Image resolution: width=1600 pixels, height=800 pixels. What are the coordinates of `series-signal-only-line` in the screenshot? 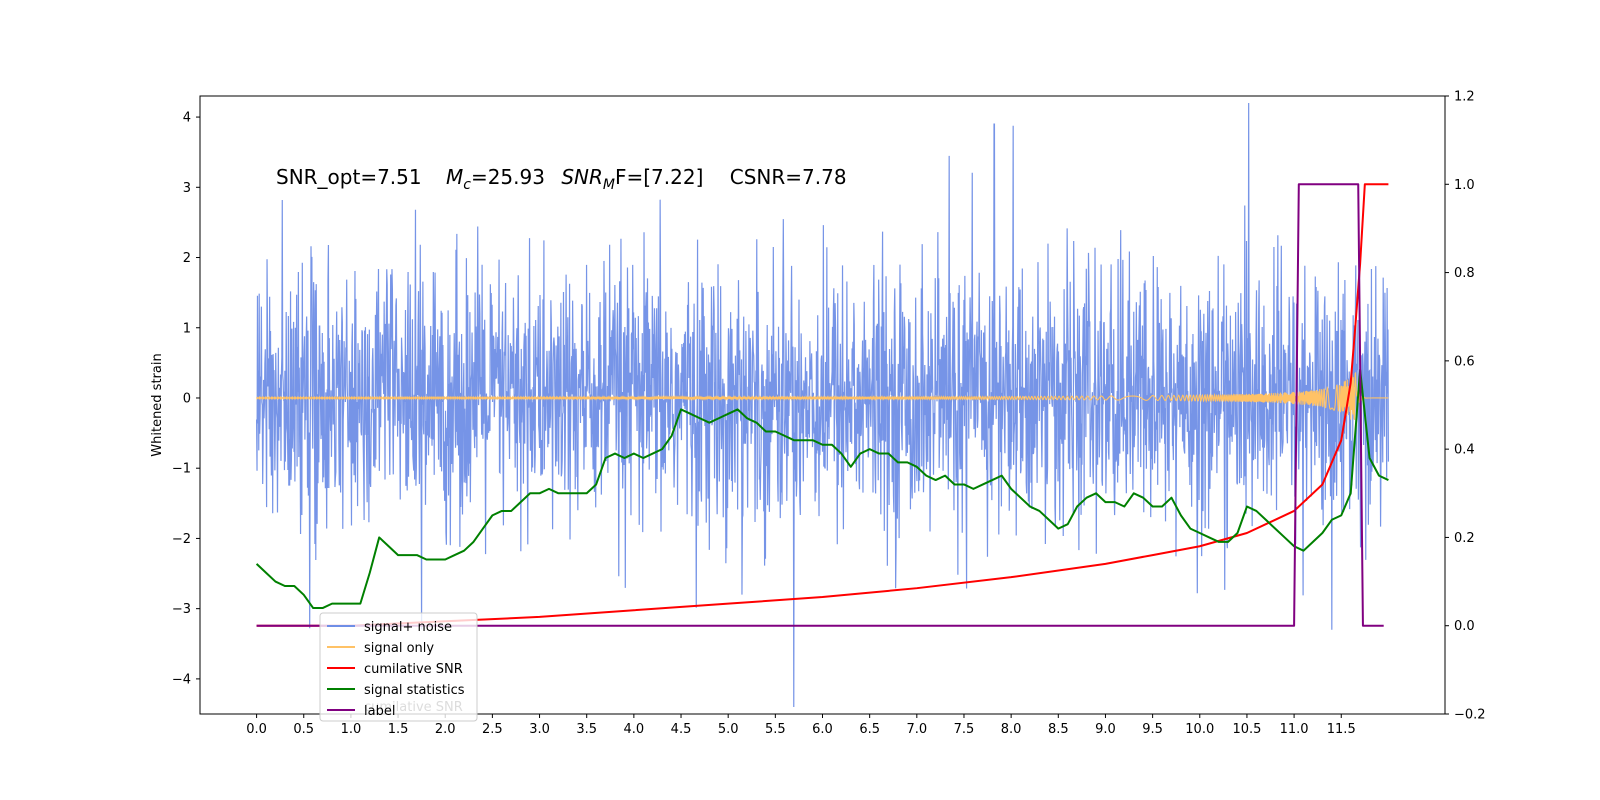 It's located at (822, 395).